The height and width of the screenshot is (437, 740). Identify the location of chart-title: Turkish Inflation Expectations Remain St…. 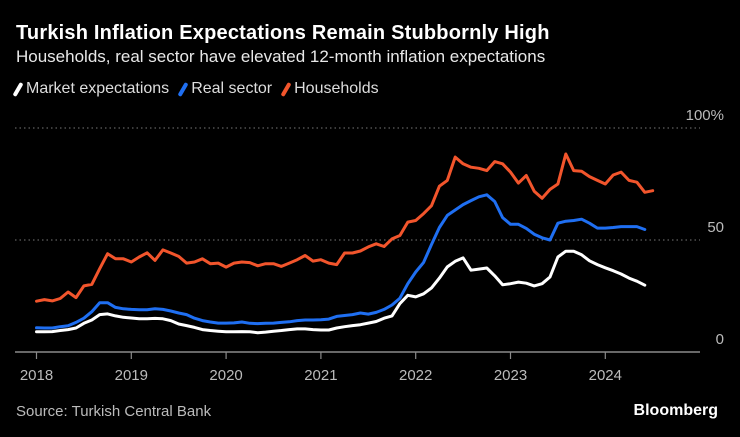
(283, 33).